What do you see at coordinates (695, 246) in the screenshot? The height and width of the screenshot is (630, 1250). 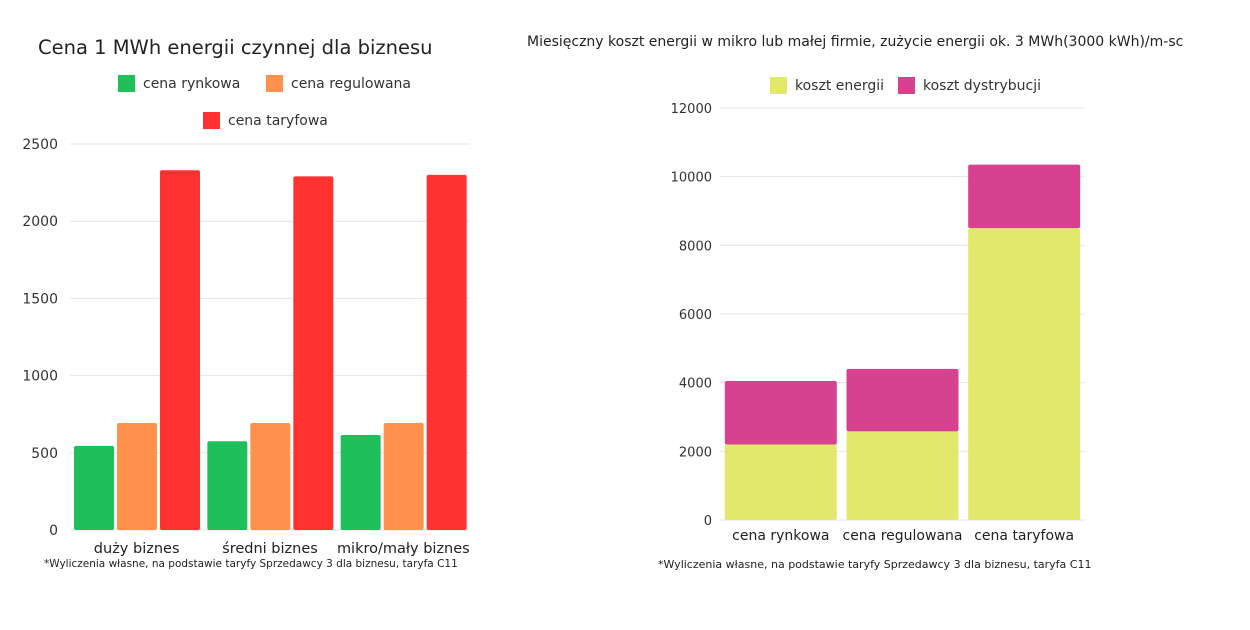 I see `y-tick-label: 8000` at bounding box center [695, 246].